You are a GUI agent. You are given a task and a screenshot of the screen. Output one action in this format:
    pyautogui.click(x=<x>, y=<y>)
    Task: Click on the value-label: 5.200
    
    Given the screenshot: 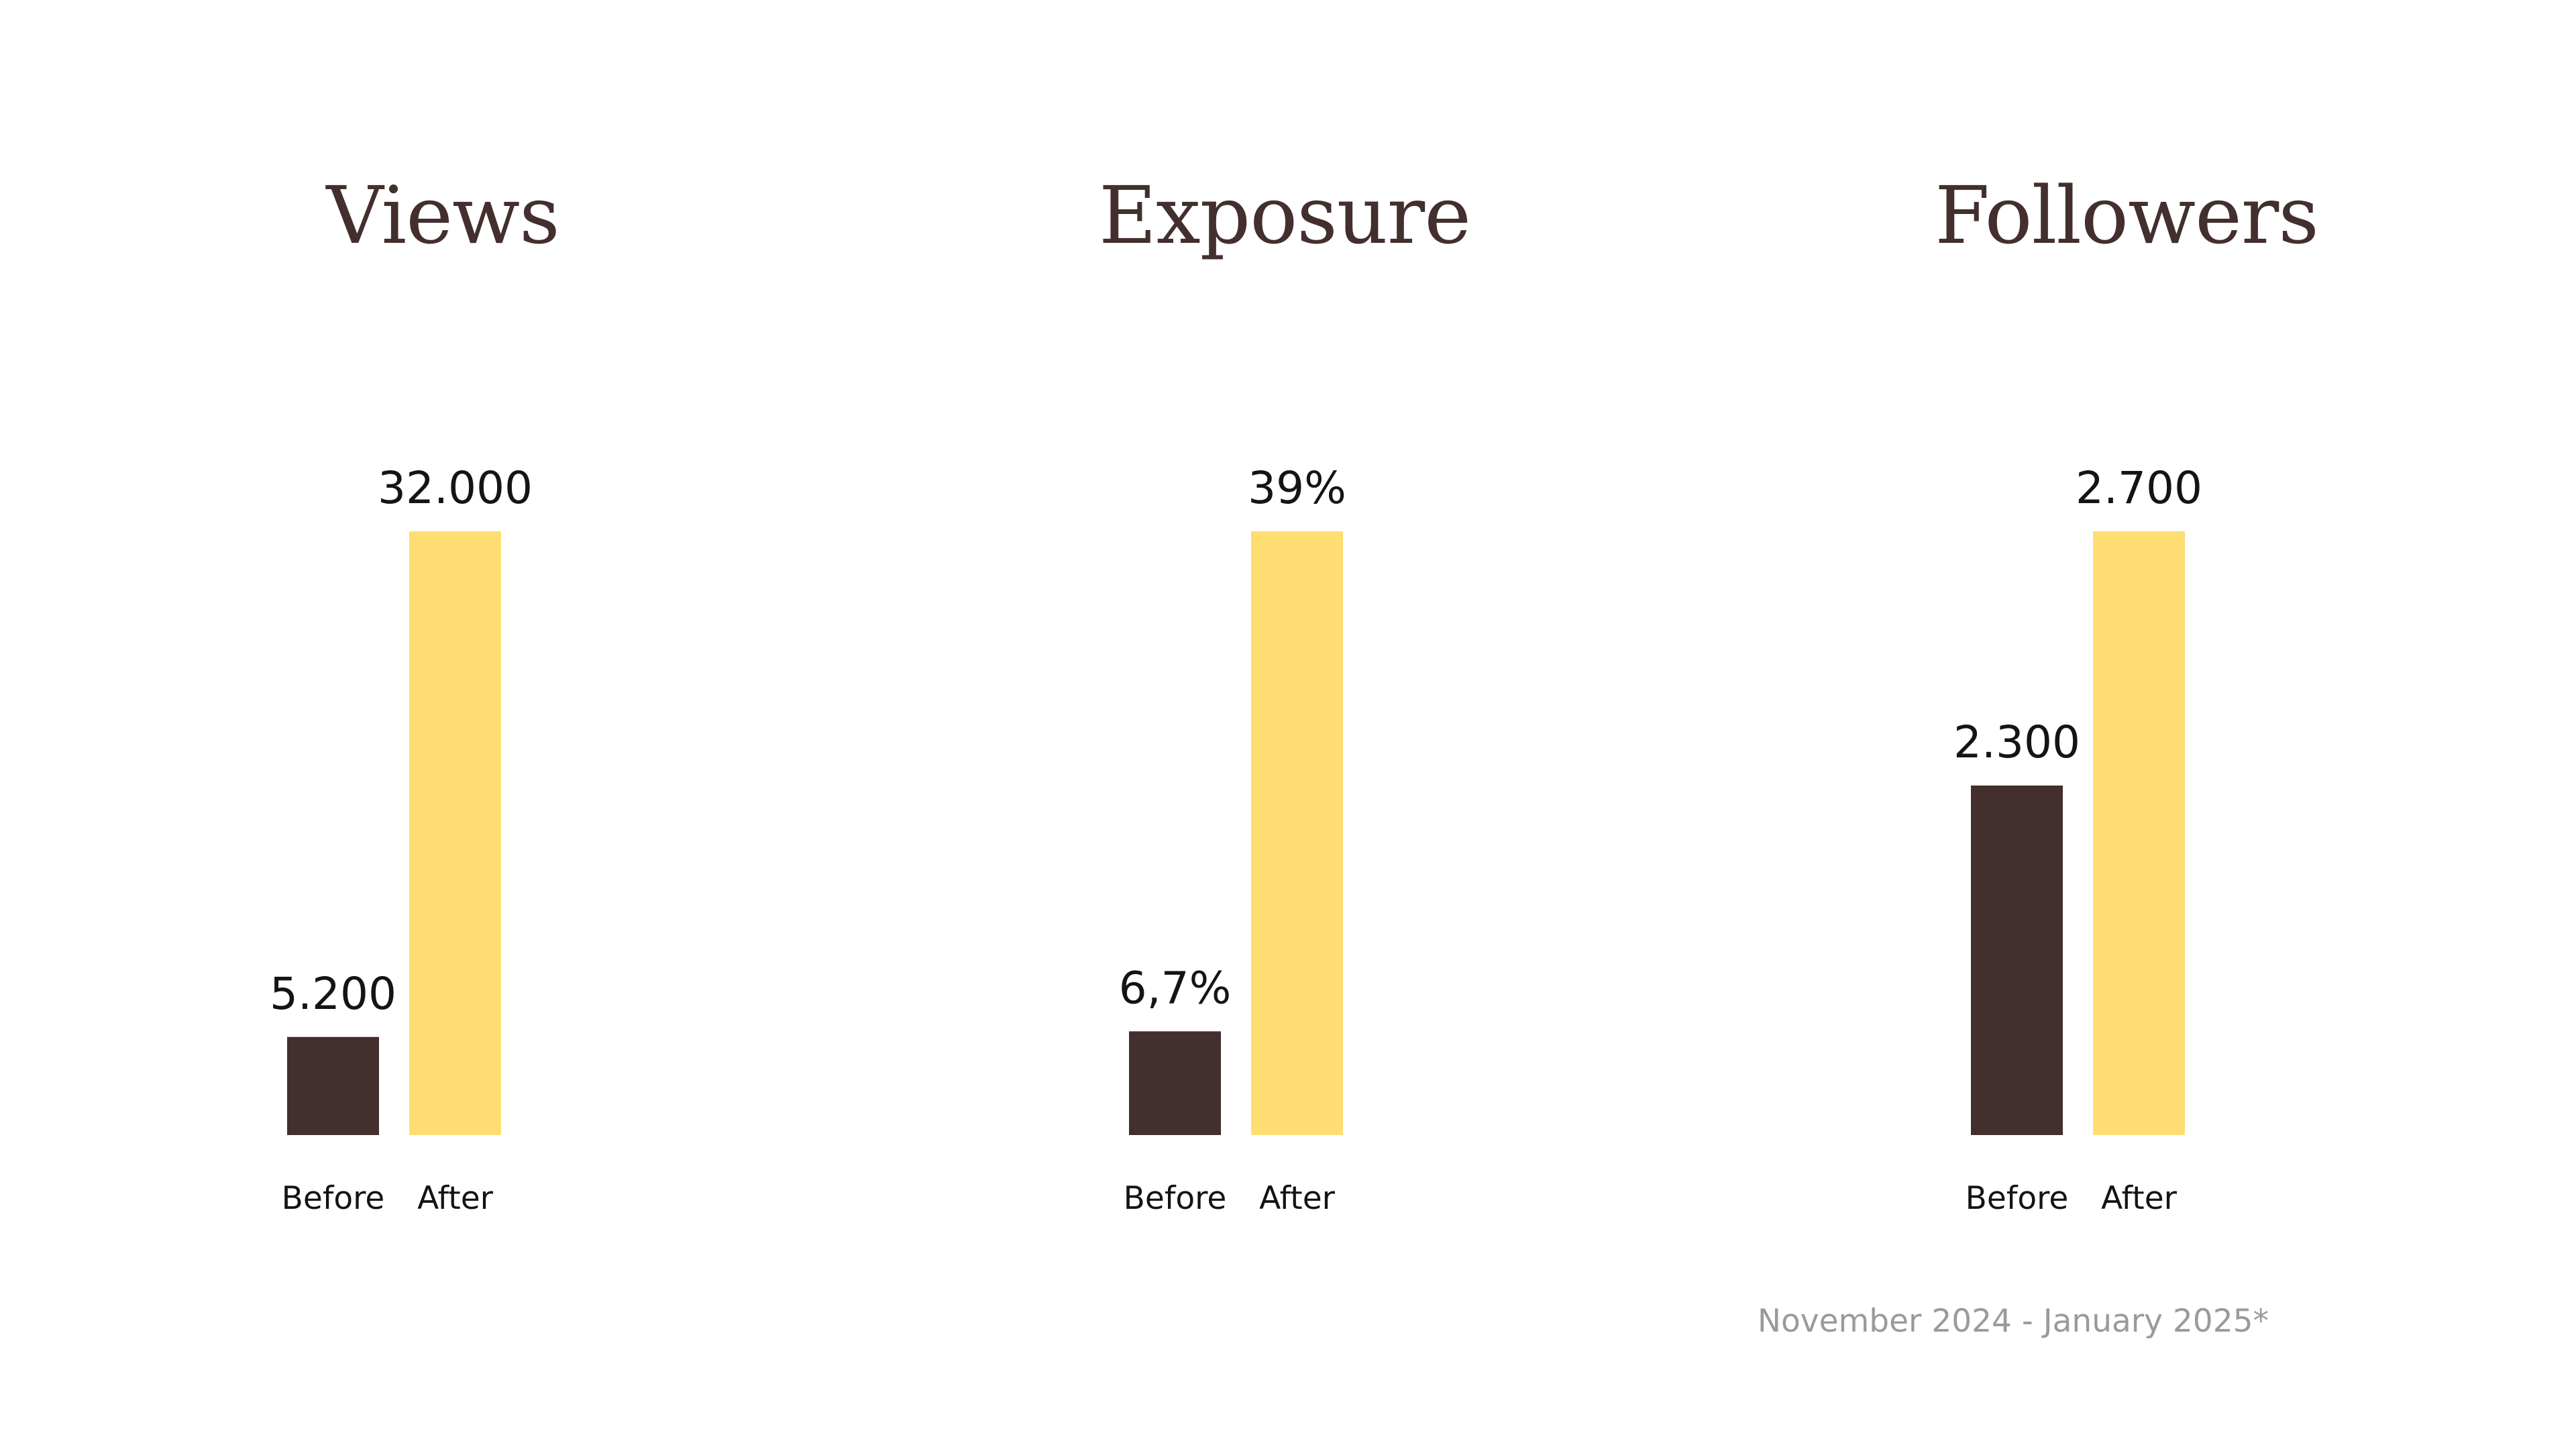 What is the action you would take?
    pyautogui.click(x=333, y=994)
    